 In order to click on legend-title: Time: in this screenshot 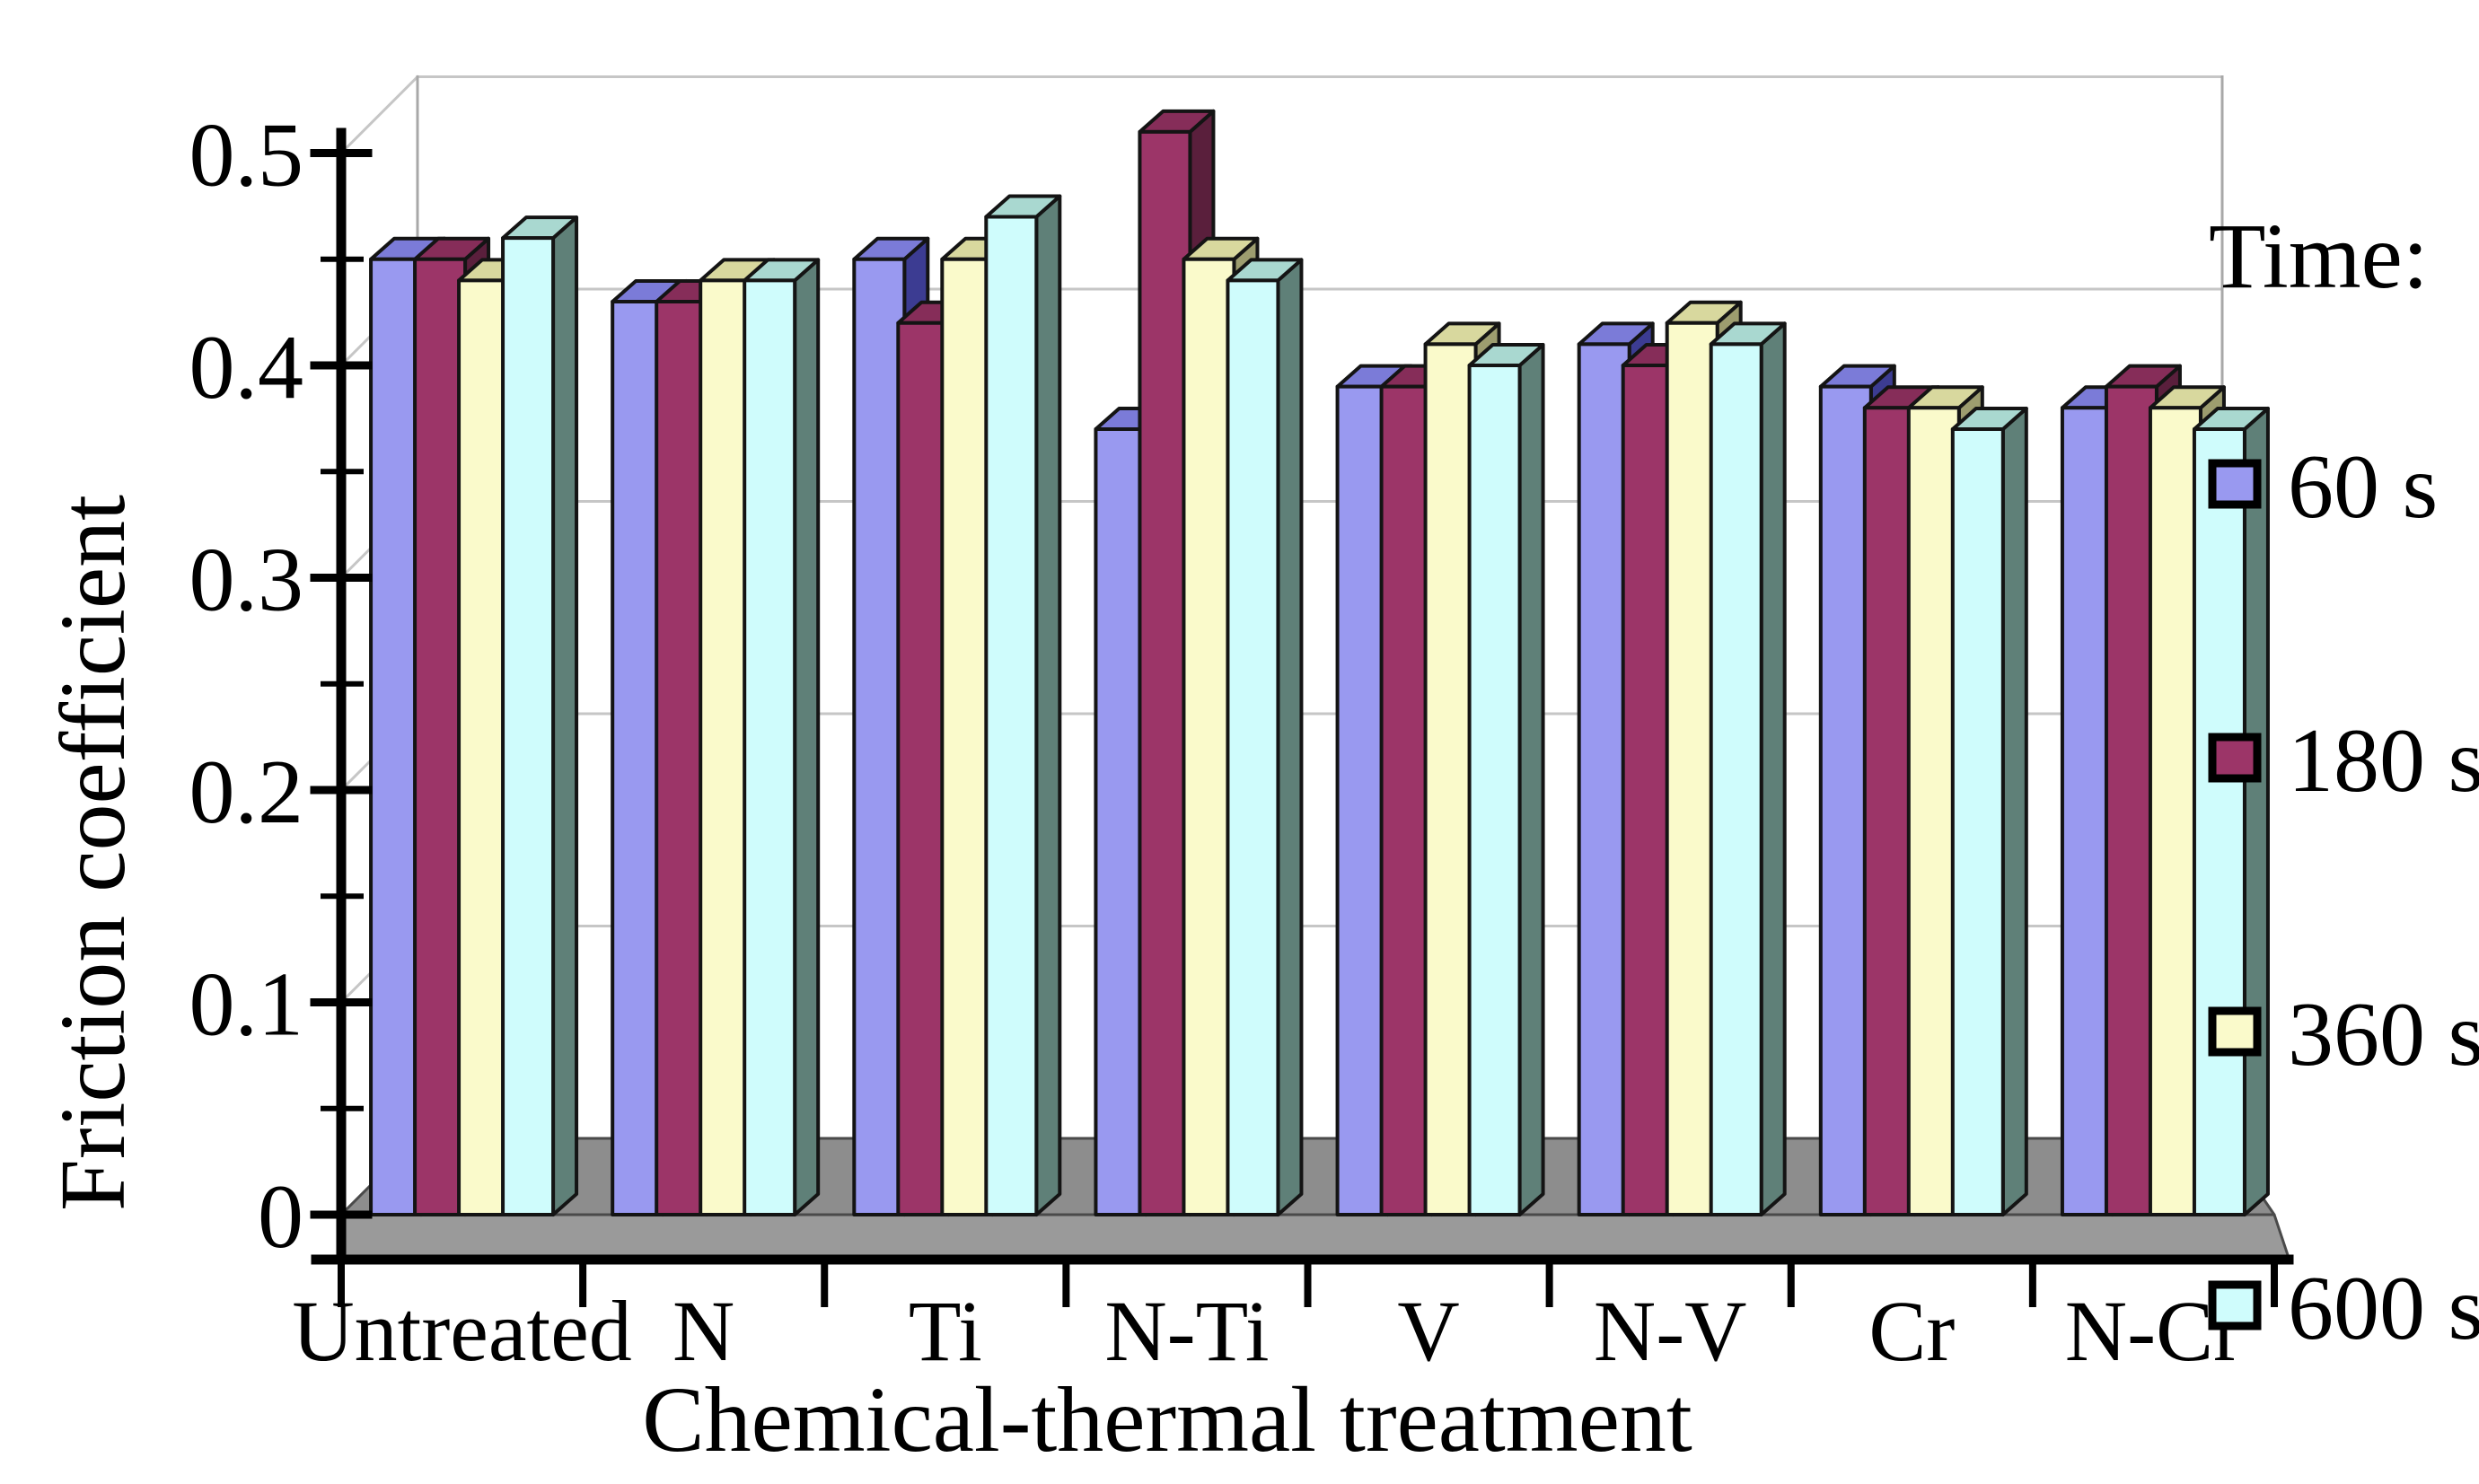, I will do `click(2319, 256)`.